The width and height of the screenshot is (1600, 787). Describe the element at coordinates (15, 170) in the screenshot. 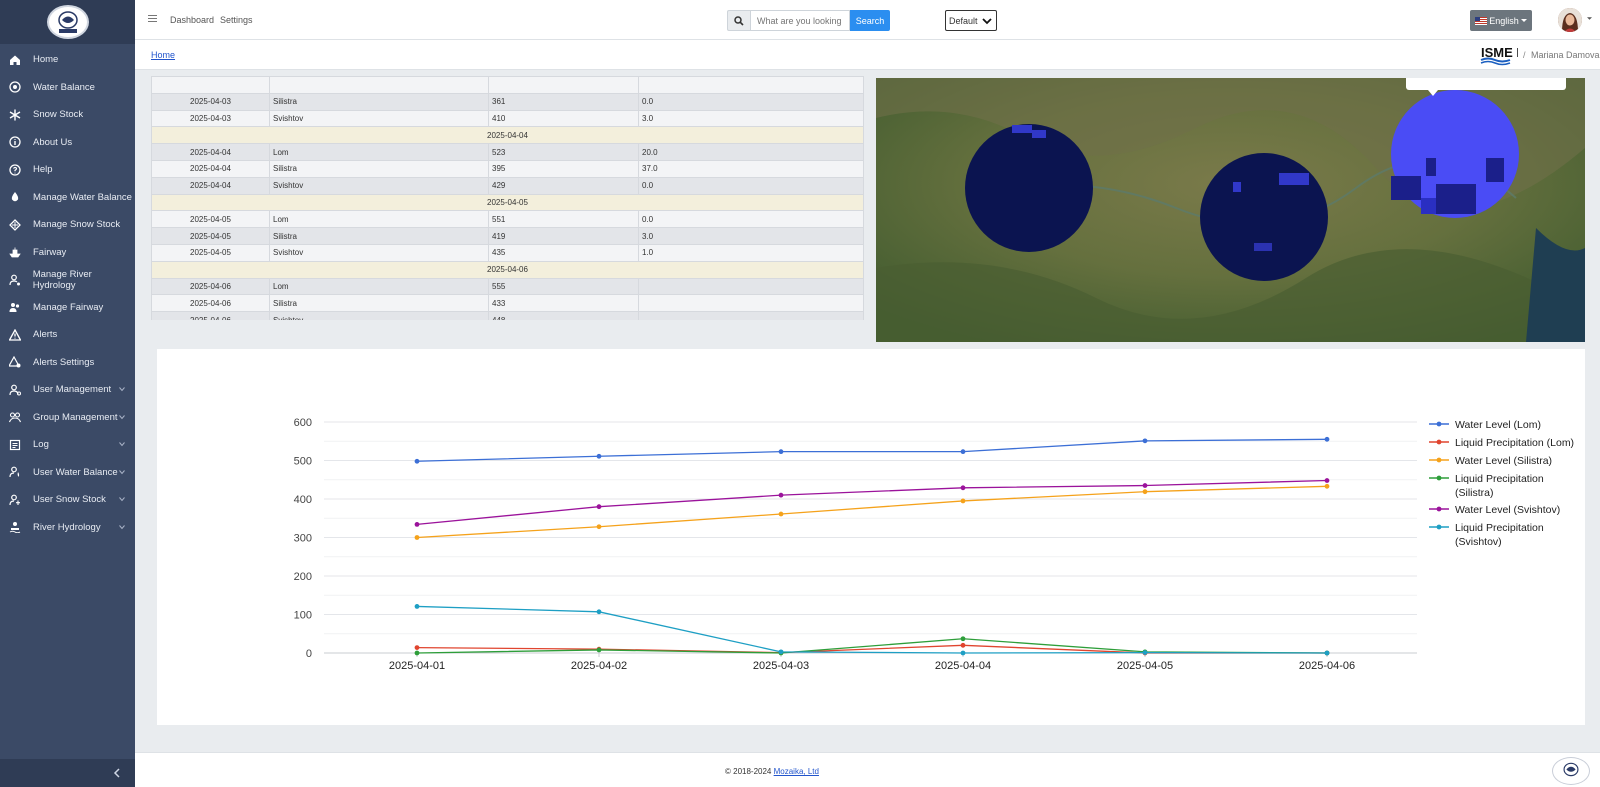

I see `help-icon` at that location.